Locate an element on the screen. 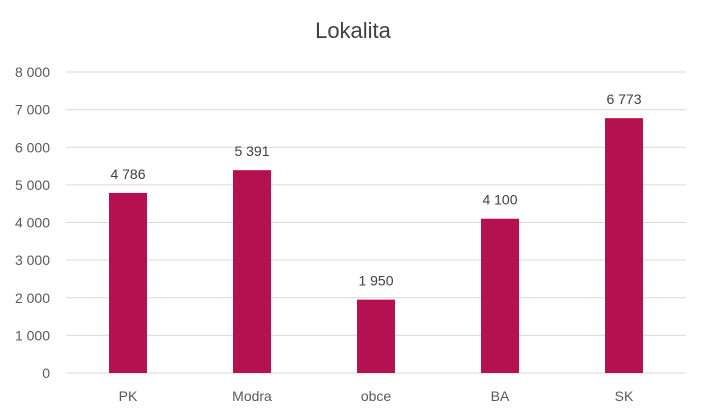  y-tick-label: 5 000 is located at coordinates (32, 185).